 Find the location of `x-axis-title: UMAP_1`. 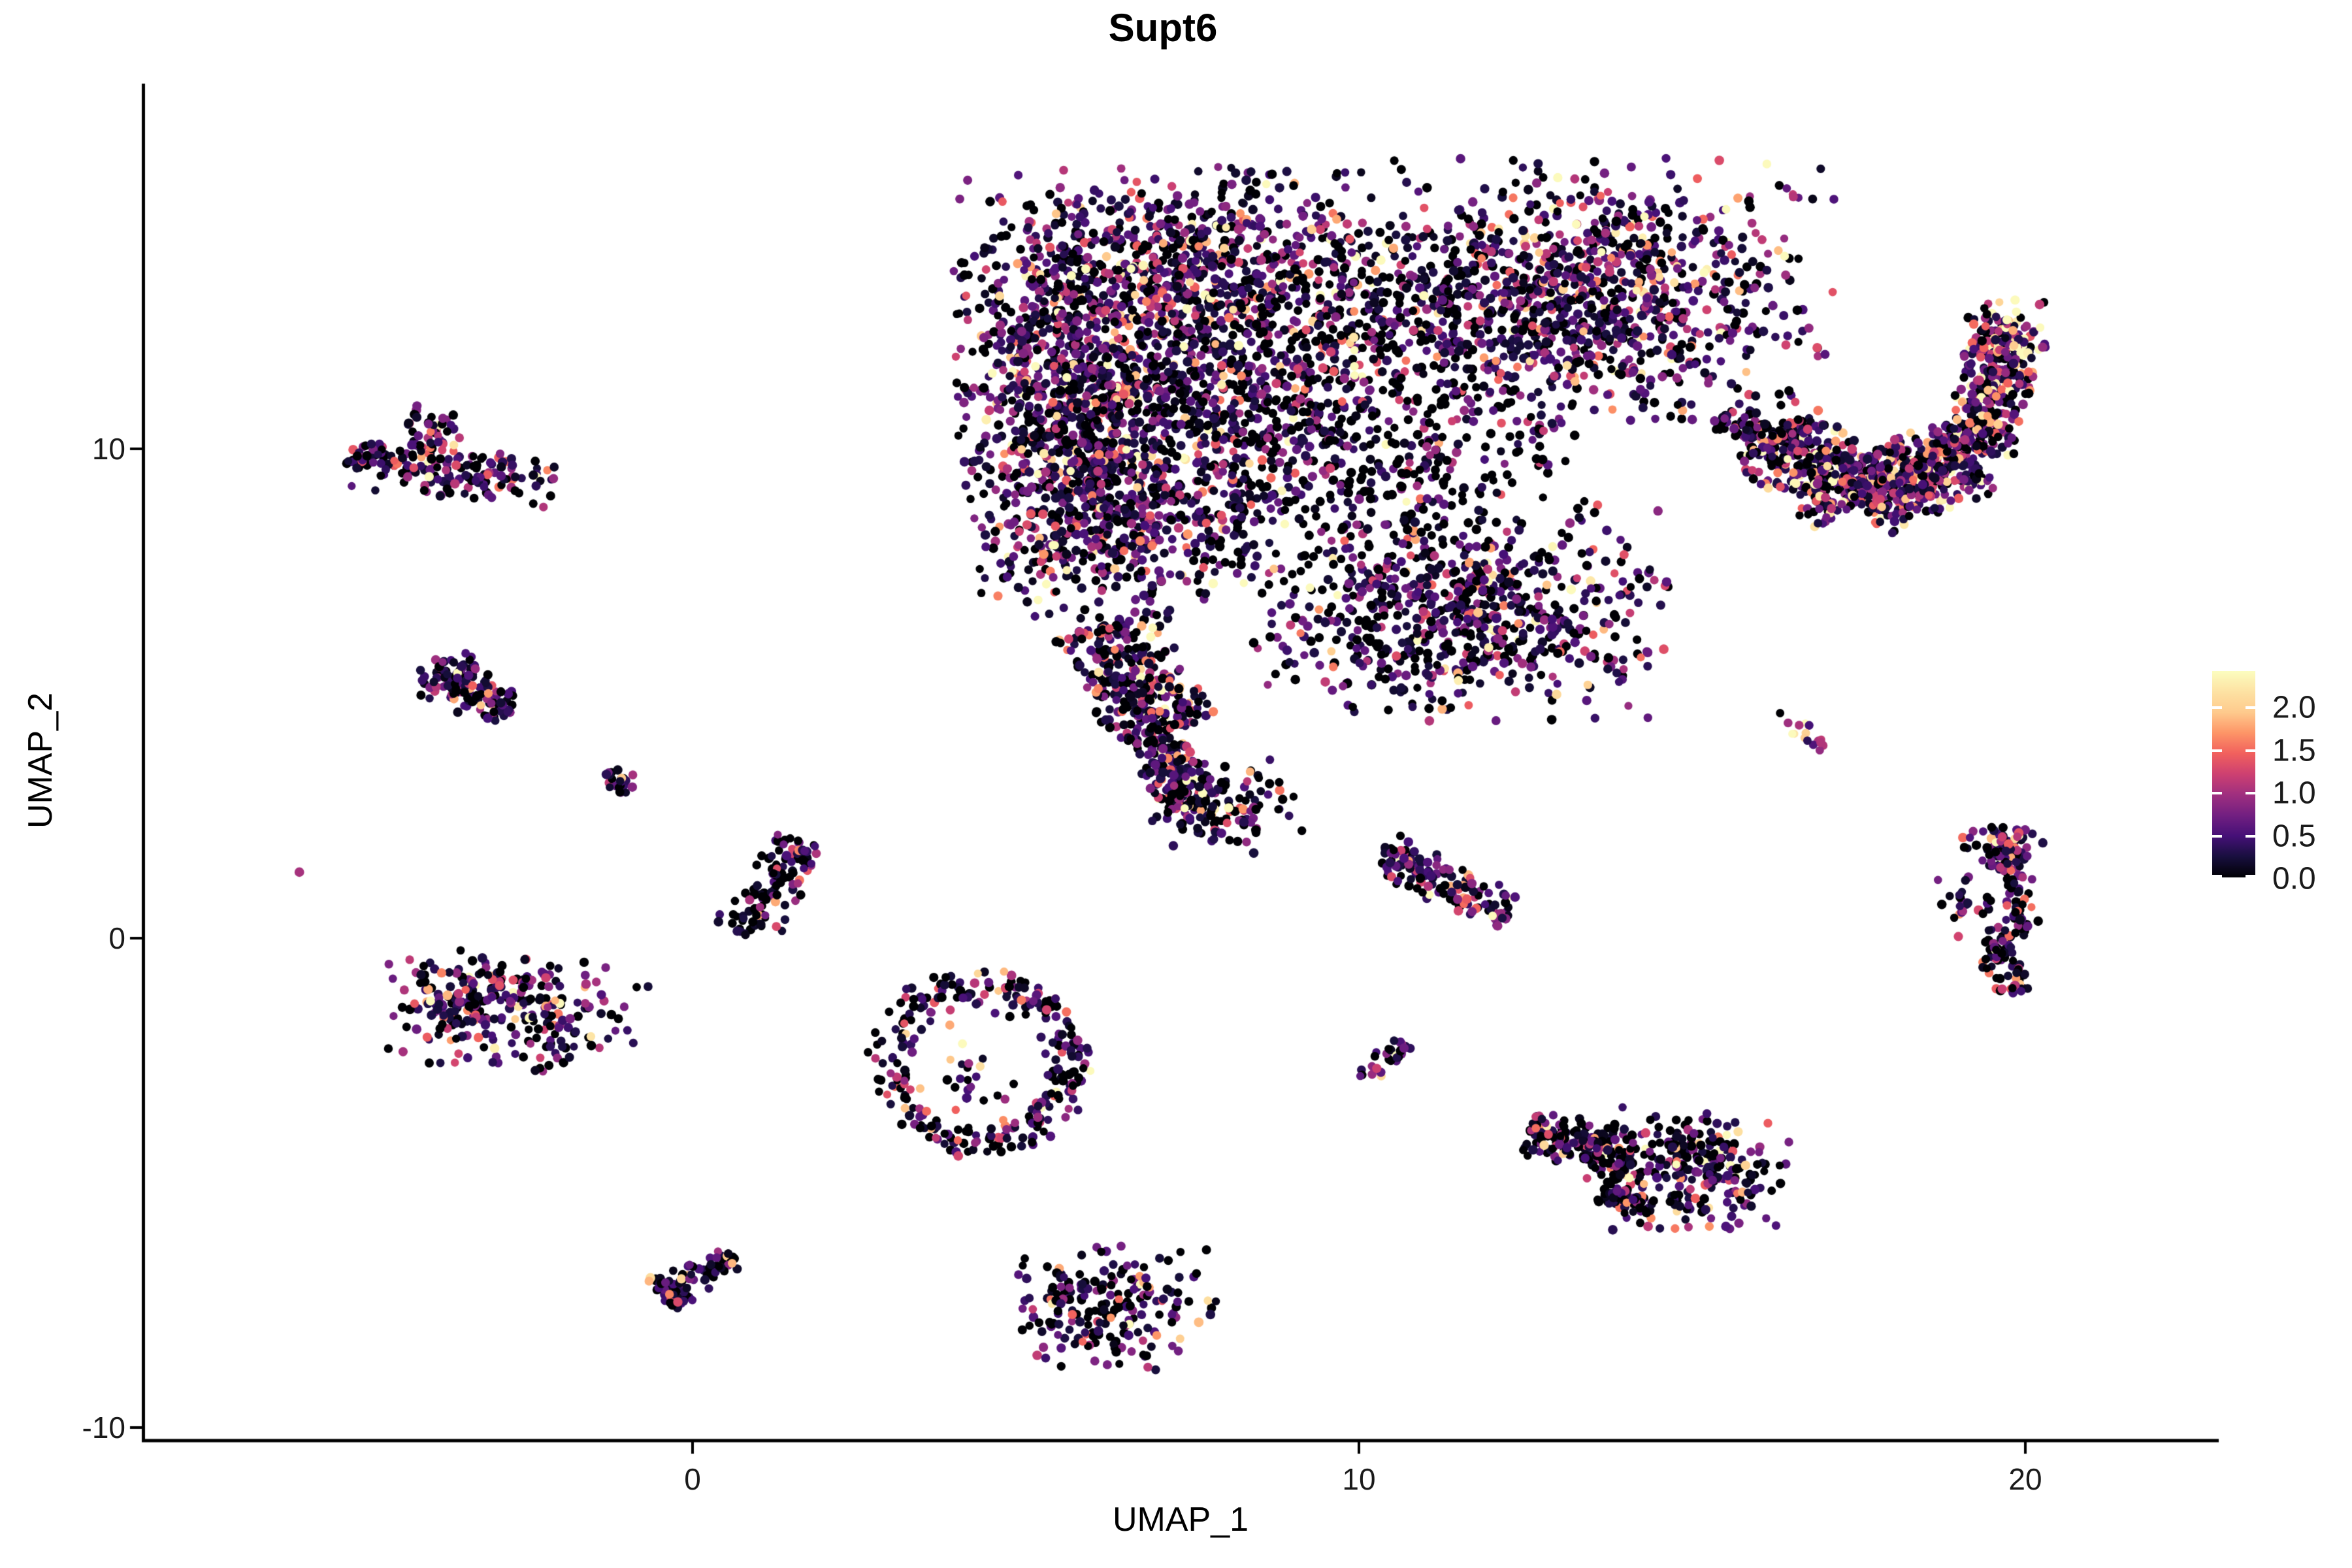

x-axis-title: UMAP_1 is located at coordinates (1180, 1520).